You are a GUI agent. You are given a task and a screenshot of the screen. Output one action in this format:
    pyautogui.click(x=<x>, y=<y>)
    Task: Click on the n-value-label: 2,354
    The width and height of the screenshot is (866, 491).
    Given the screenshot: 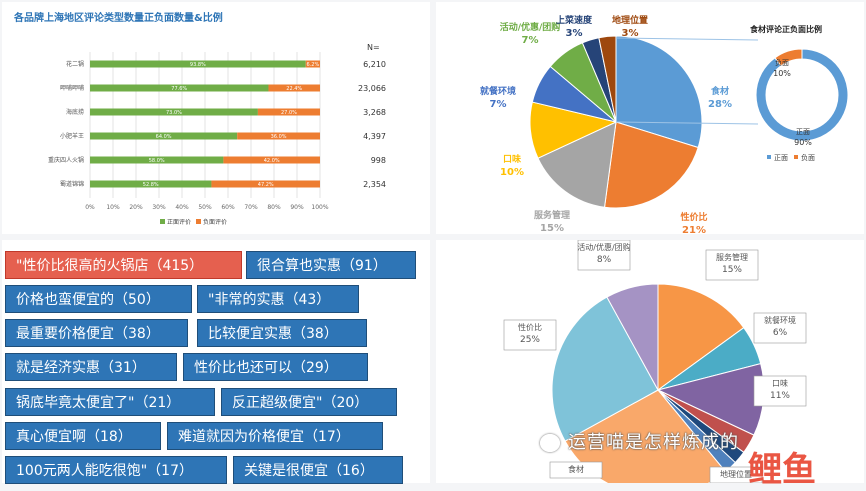 What is the action you would take?
    pyautogui.click(x=374, y=184)
    